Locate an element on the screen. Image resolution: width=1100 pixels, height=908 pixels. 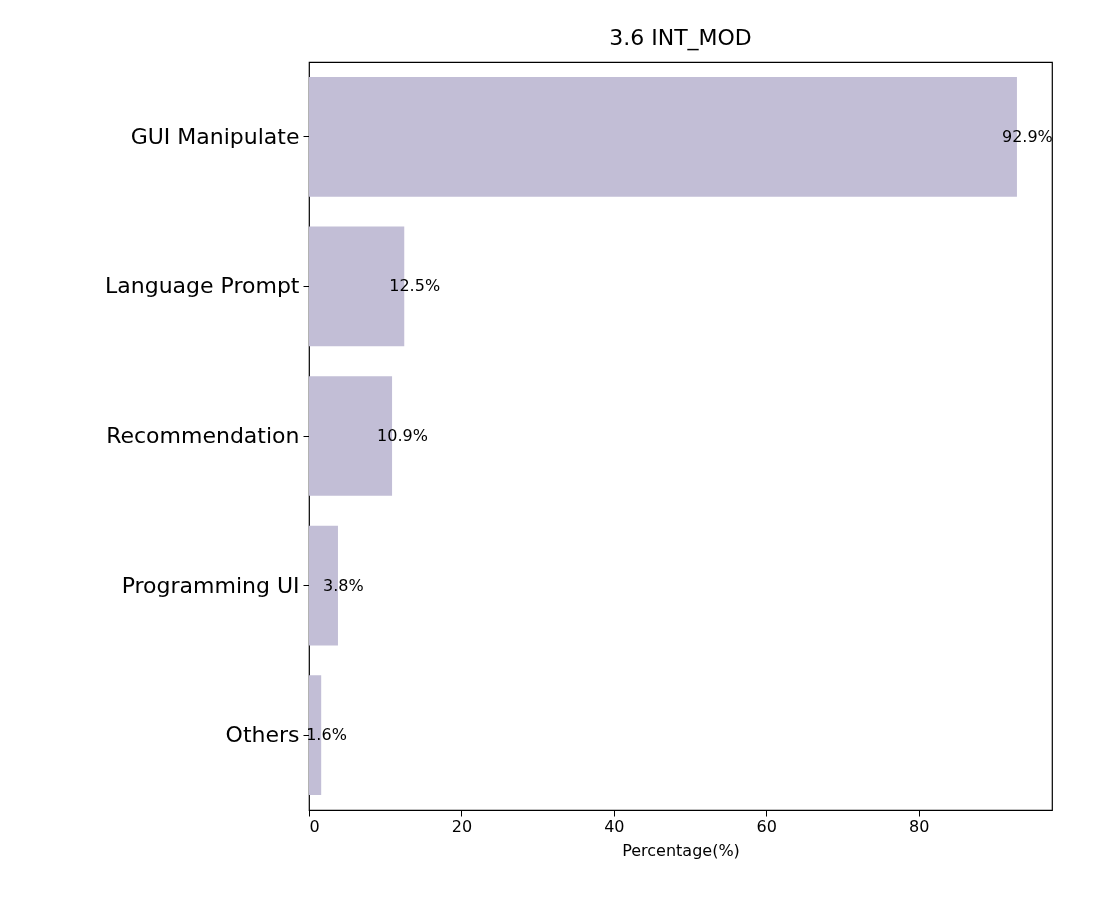
y-tick-label: Recommendation is located at coordinates (203, 435).